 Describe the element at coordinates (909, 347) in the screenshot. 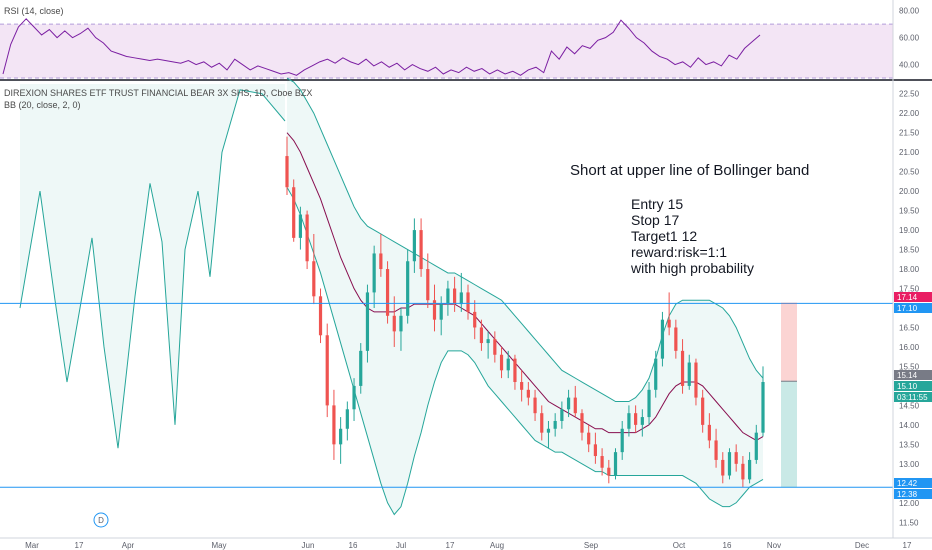

I see `price-axis-tick: 16.00` at that location.